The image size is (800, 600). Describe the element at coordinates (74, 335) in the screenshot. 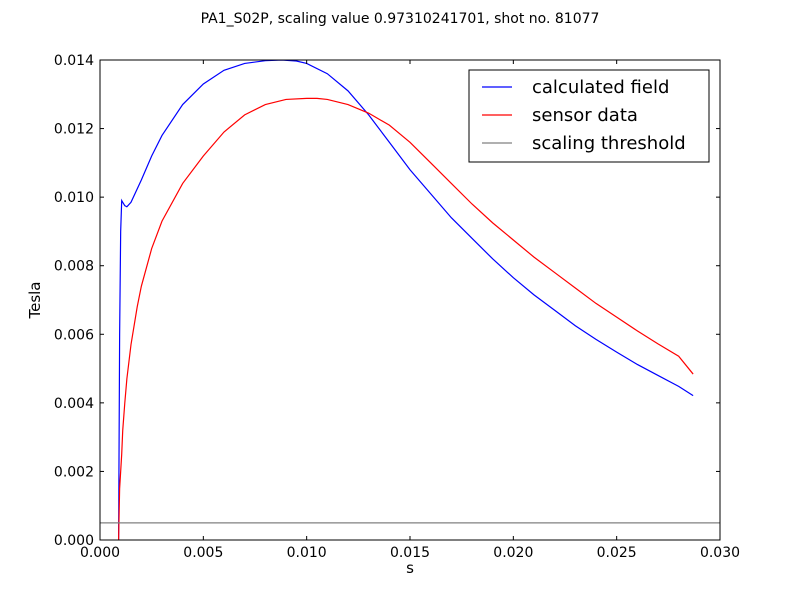

I see `y-tick-label: 0.006` at that location.